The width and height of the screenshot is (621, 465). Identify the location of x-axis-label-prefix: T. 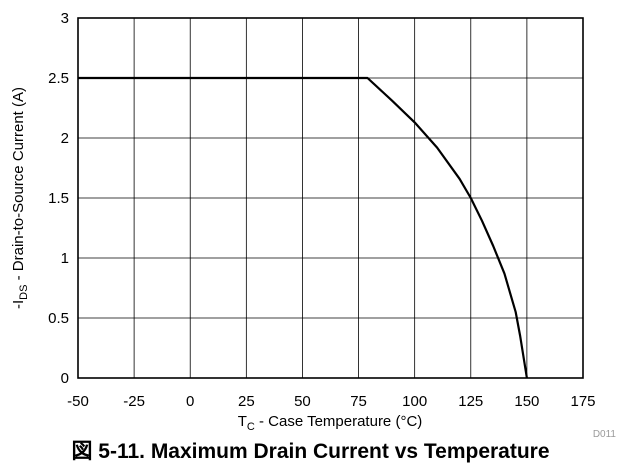
(242, 421).